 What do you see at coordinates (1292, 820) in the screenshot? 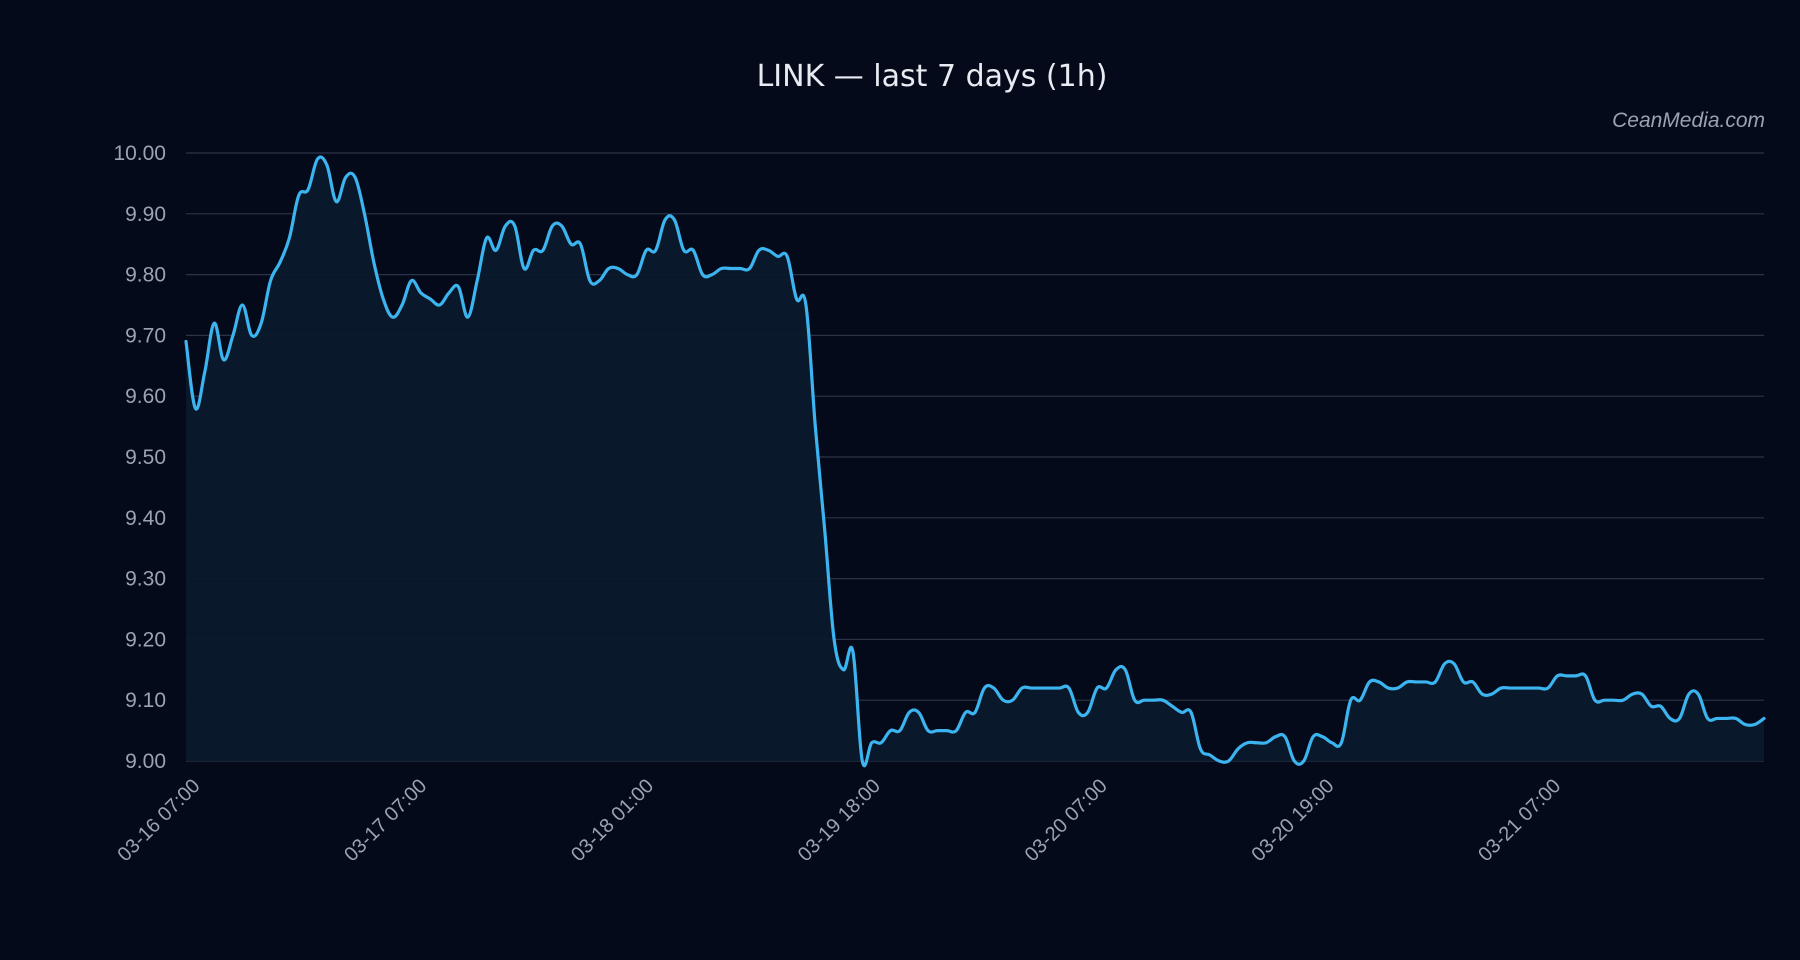
I see `x-tick-label: 03-20 19:00` at bounding box center [1292, 820].